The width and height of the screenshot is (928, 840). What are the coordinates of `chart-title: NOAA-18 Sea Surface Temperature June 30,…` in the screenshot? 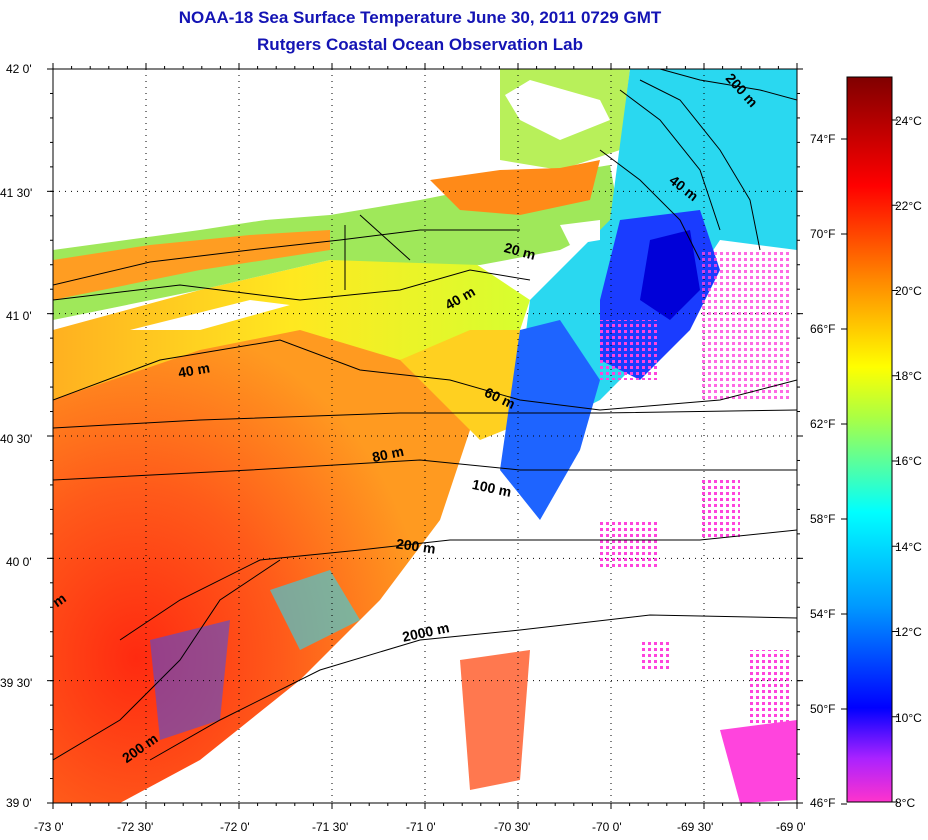 It's located at (420, 17).